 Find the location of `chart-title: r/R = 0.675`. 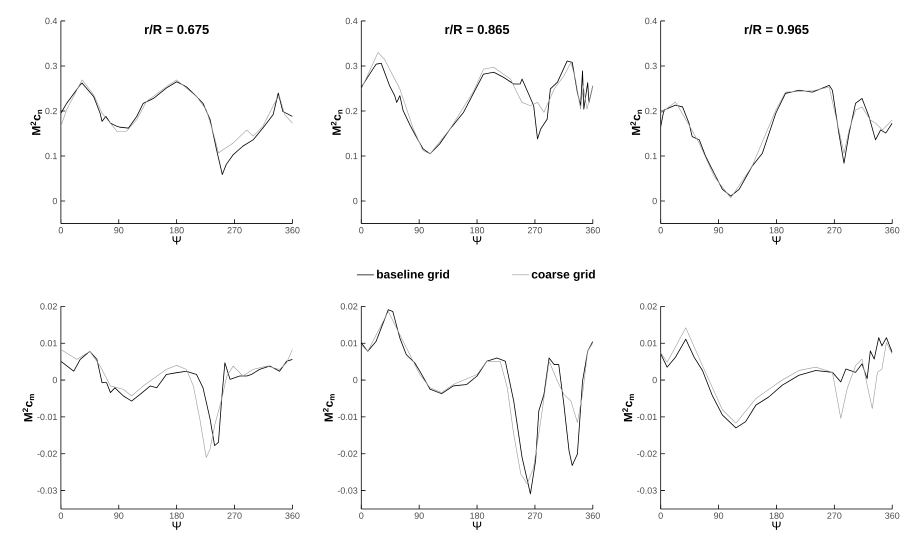

chart-title: r/R = 0.675 is located at coordinates (176, 29).